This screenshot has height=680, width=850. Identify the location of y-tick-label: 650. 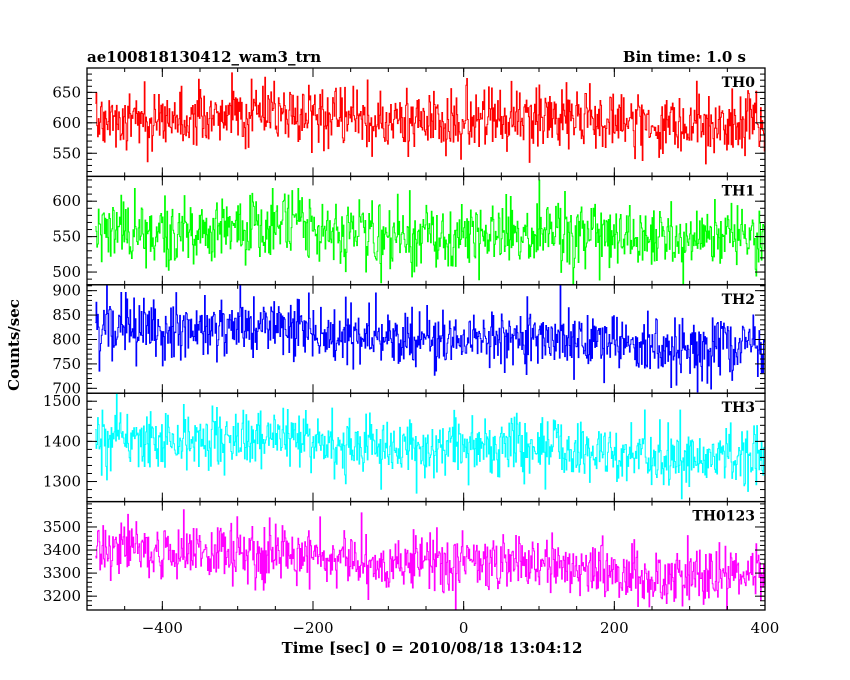
(66, 92).